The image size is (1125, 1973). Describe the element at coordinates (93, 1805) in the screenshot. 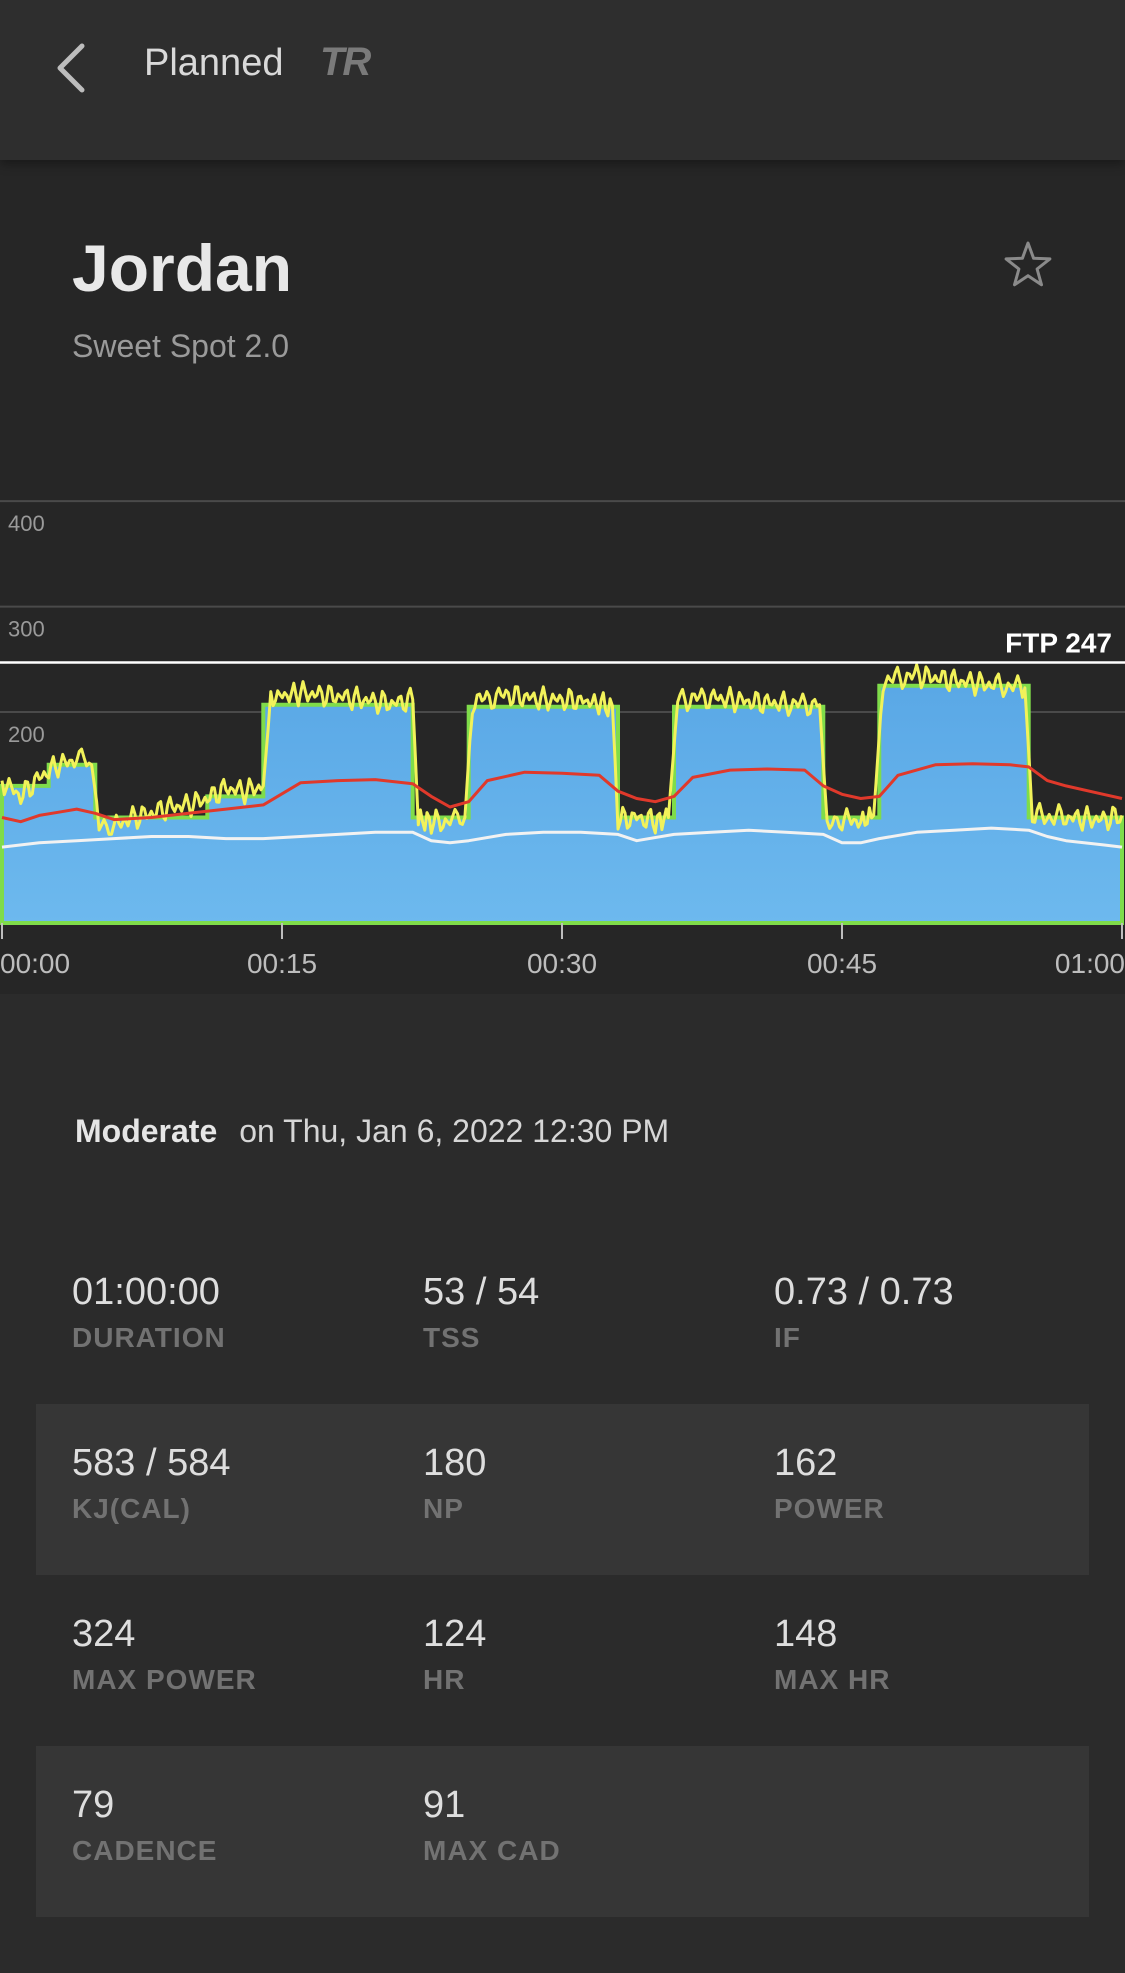

I see `stat-value: 79` at that location.